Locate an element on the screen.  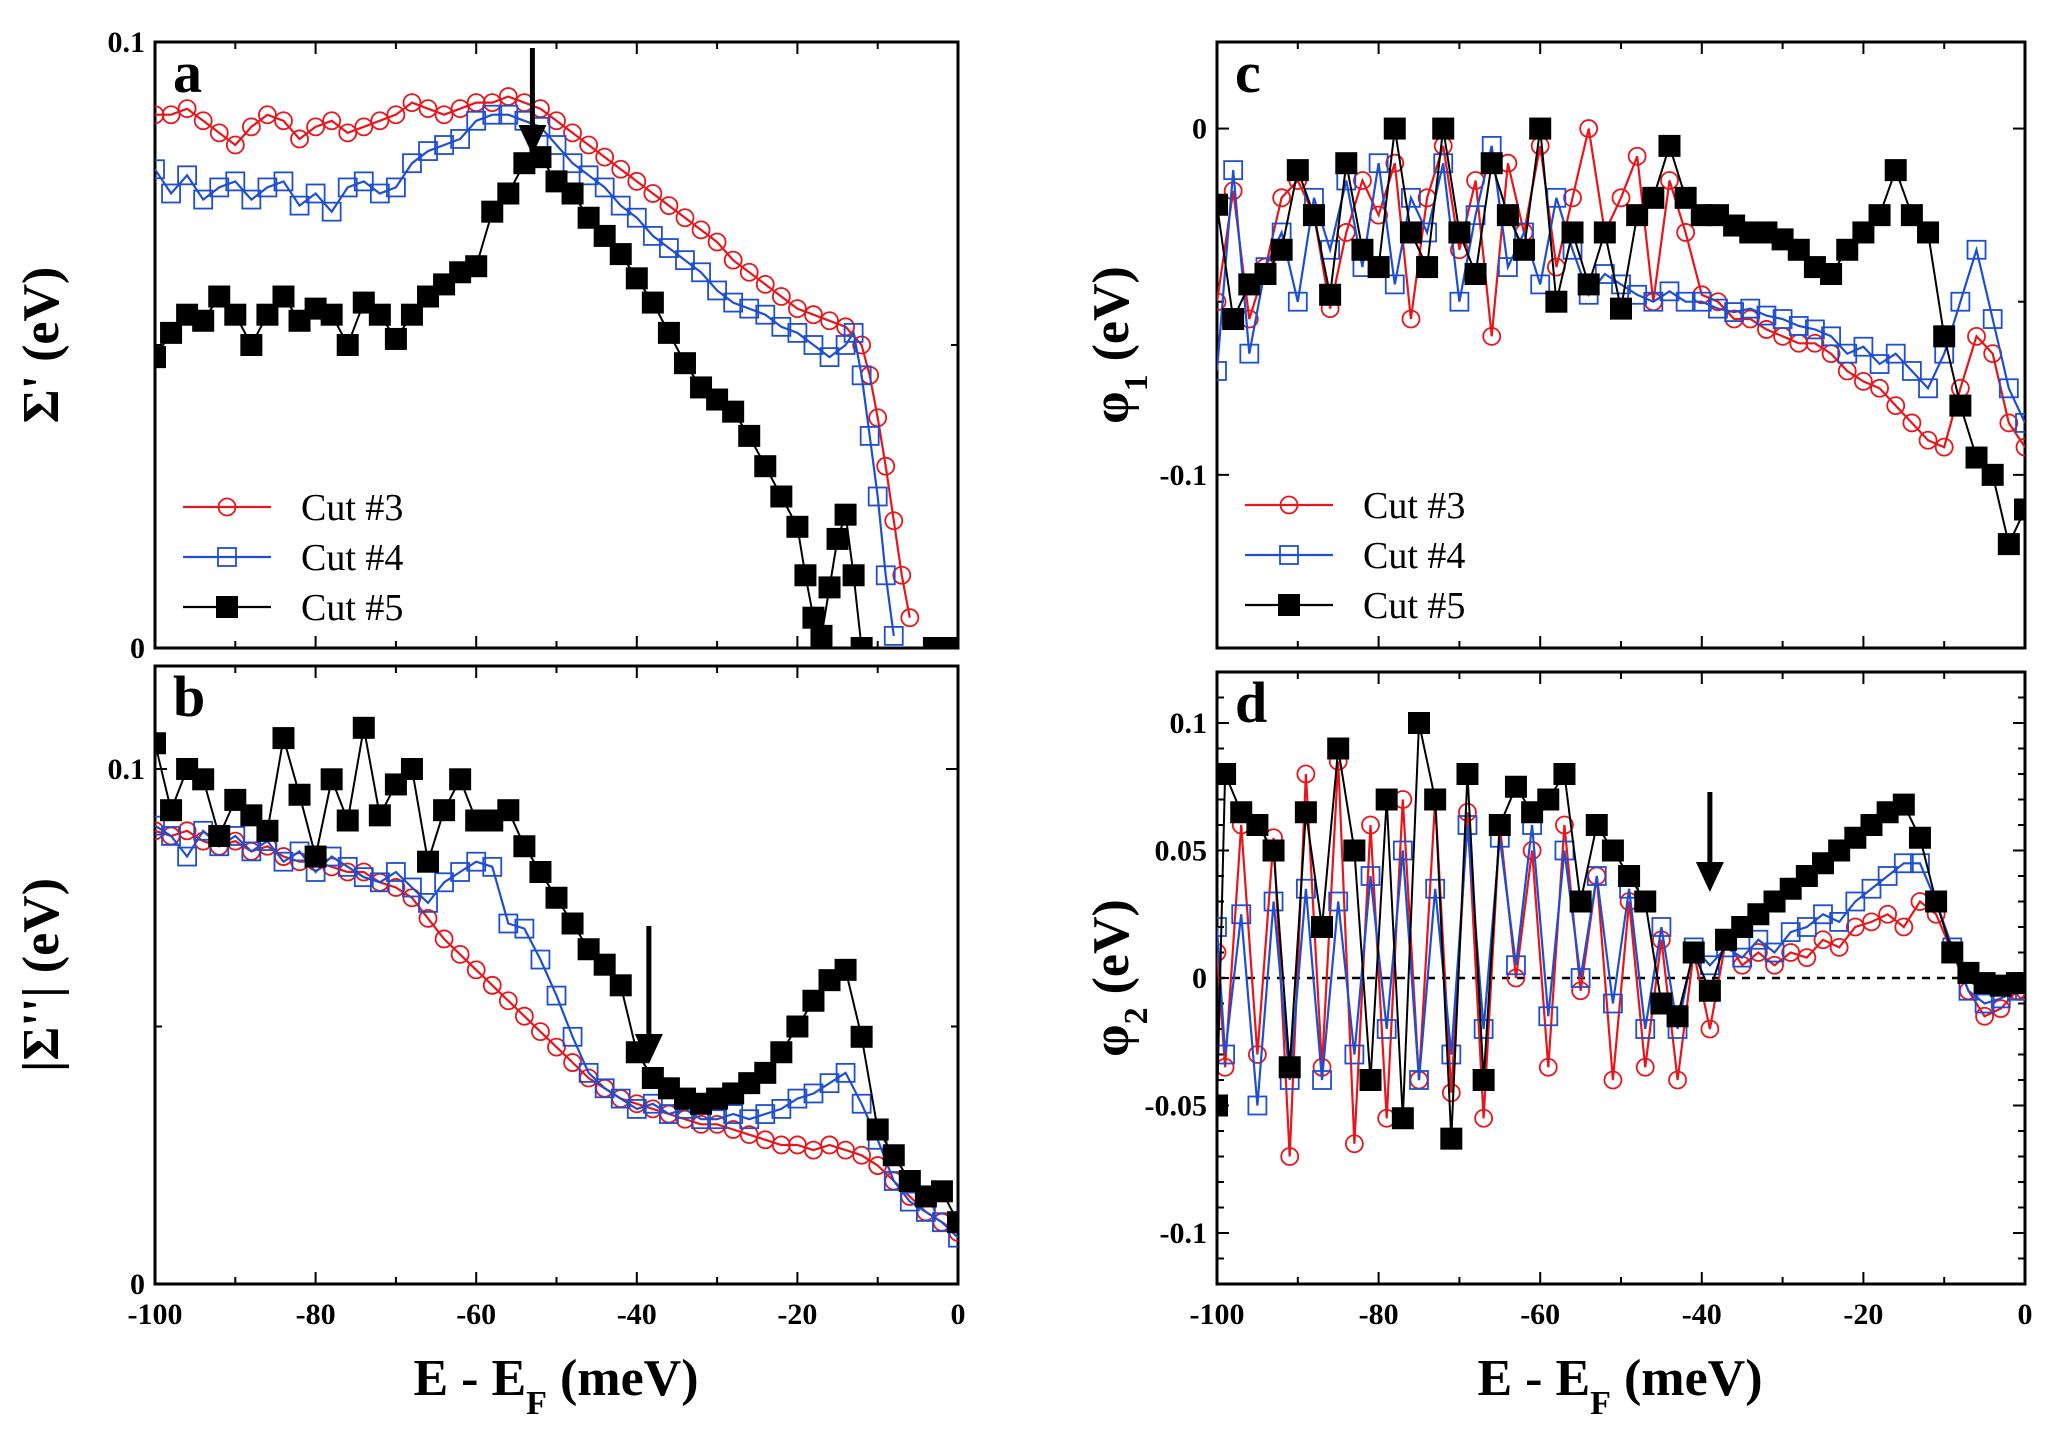
legend: Cut #3 Cut #4 Cut #5 is located at coordinates (293, 558).